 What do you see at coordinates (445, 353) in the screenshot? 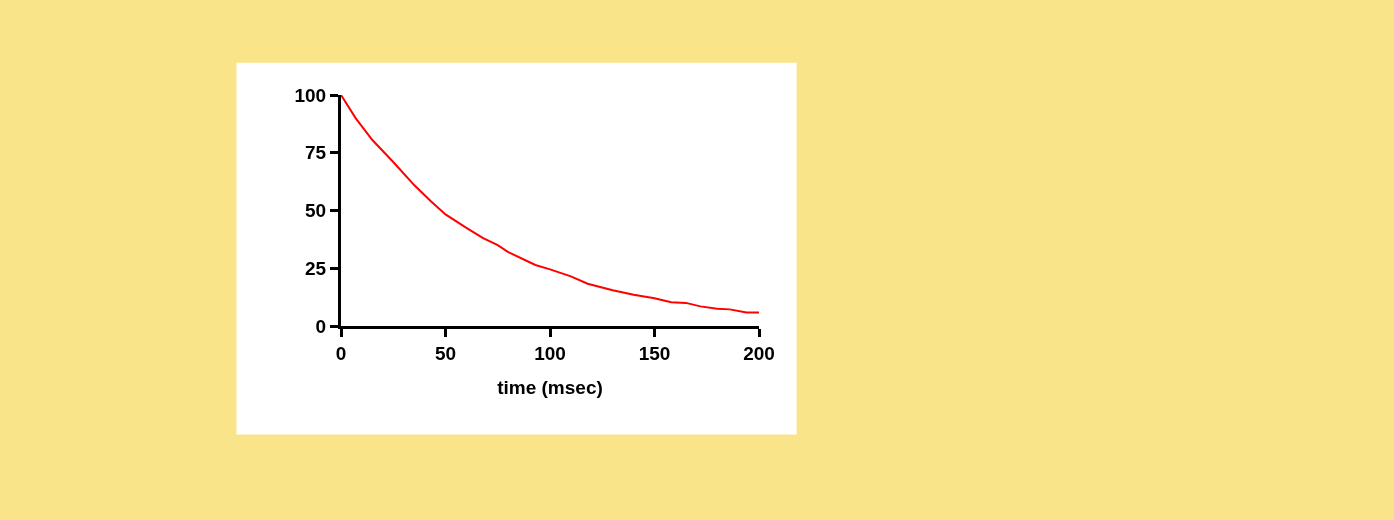
I see `x-tick-label: 50` at bounding box center [445, 353].